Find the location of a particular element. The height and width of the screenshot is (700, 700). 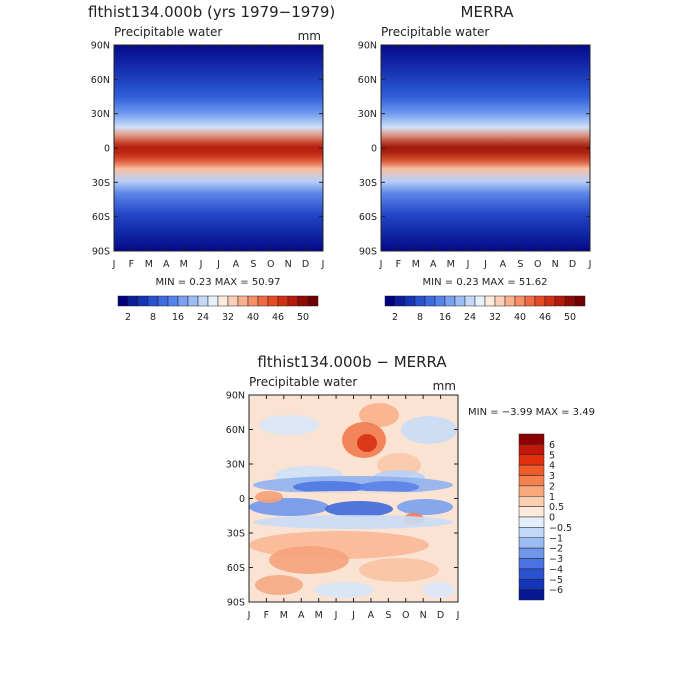

colorbar-label: 0 is located at coordinates (552, 518).